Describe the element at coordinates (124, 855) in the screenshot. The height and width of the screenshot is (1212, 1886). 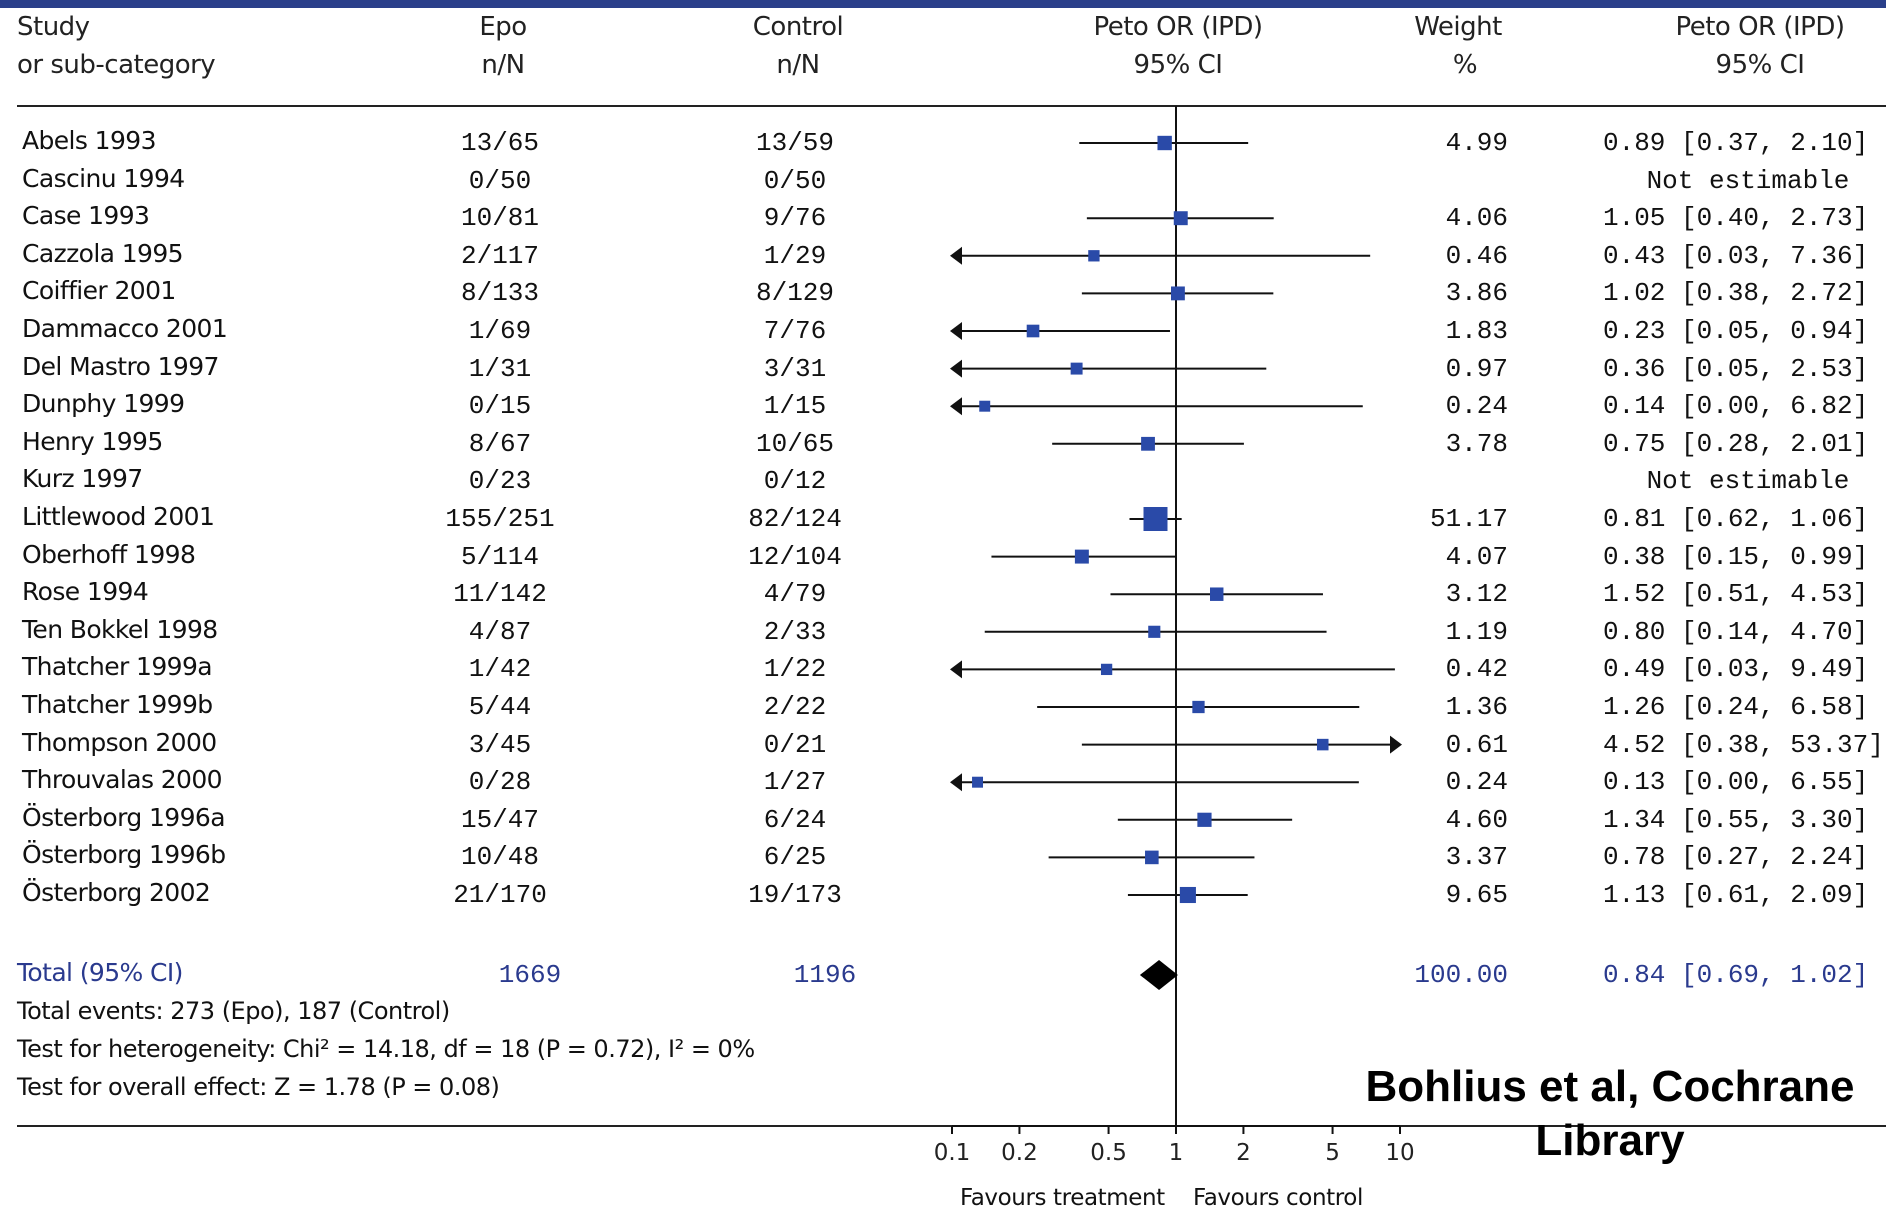
I see `study-name: Österborg 1996b` at that location.